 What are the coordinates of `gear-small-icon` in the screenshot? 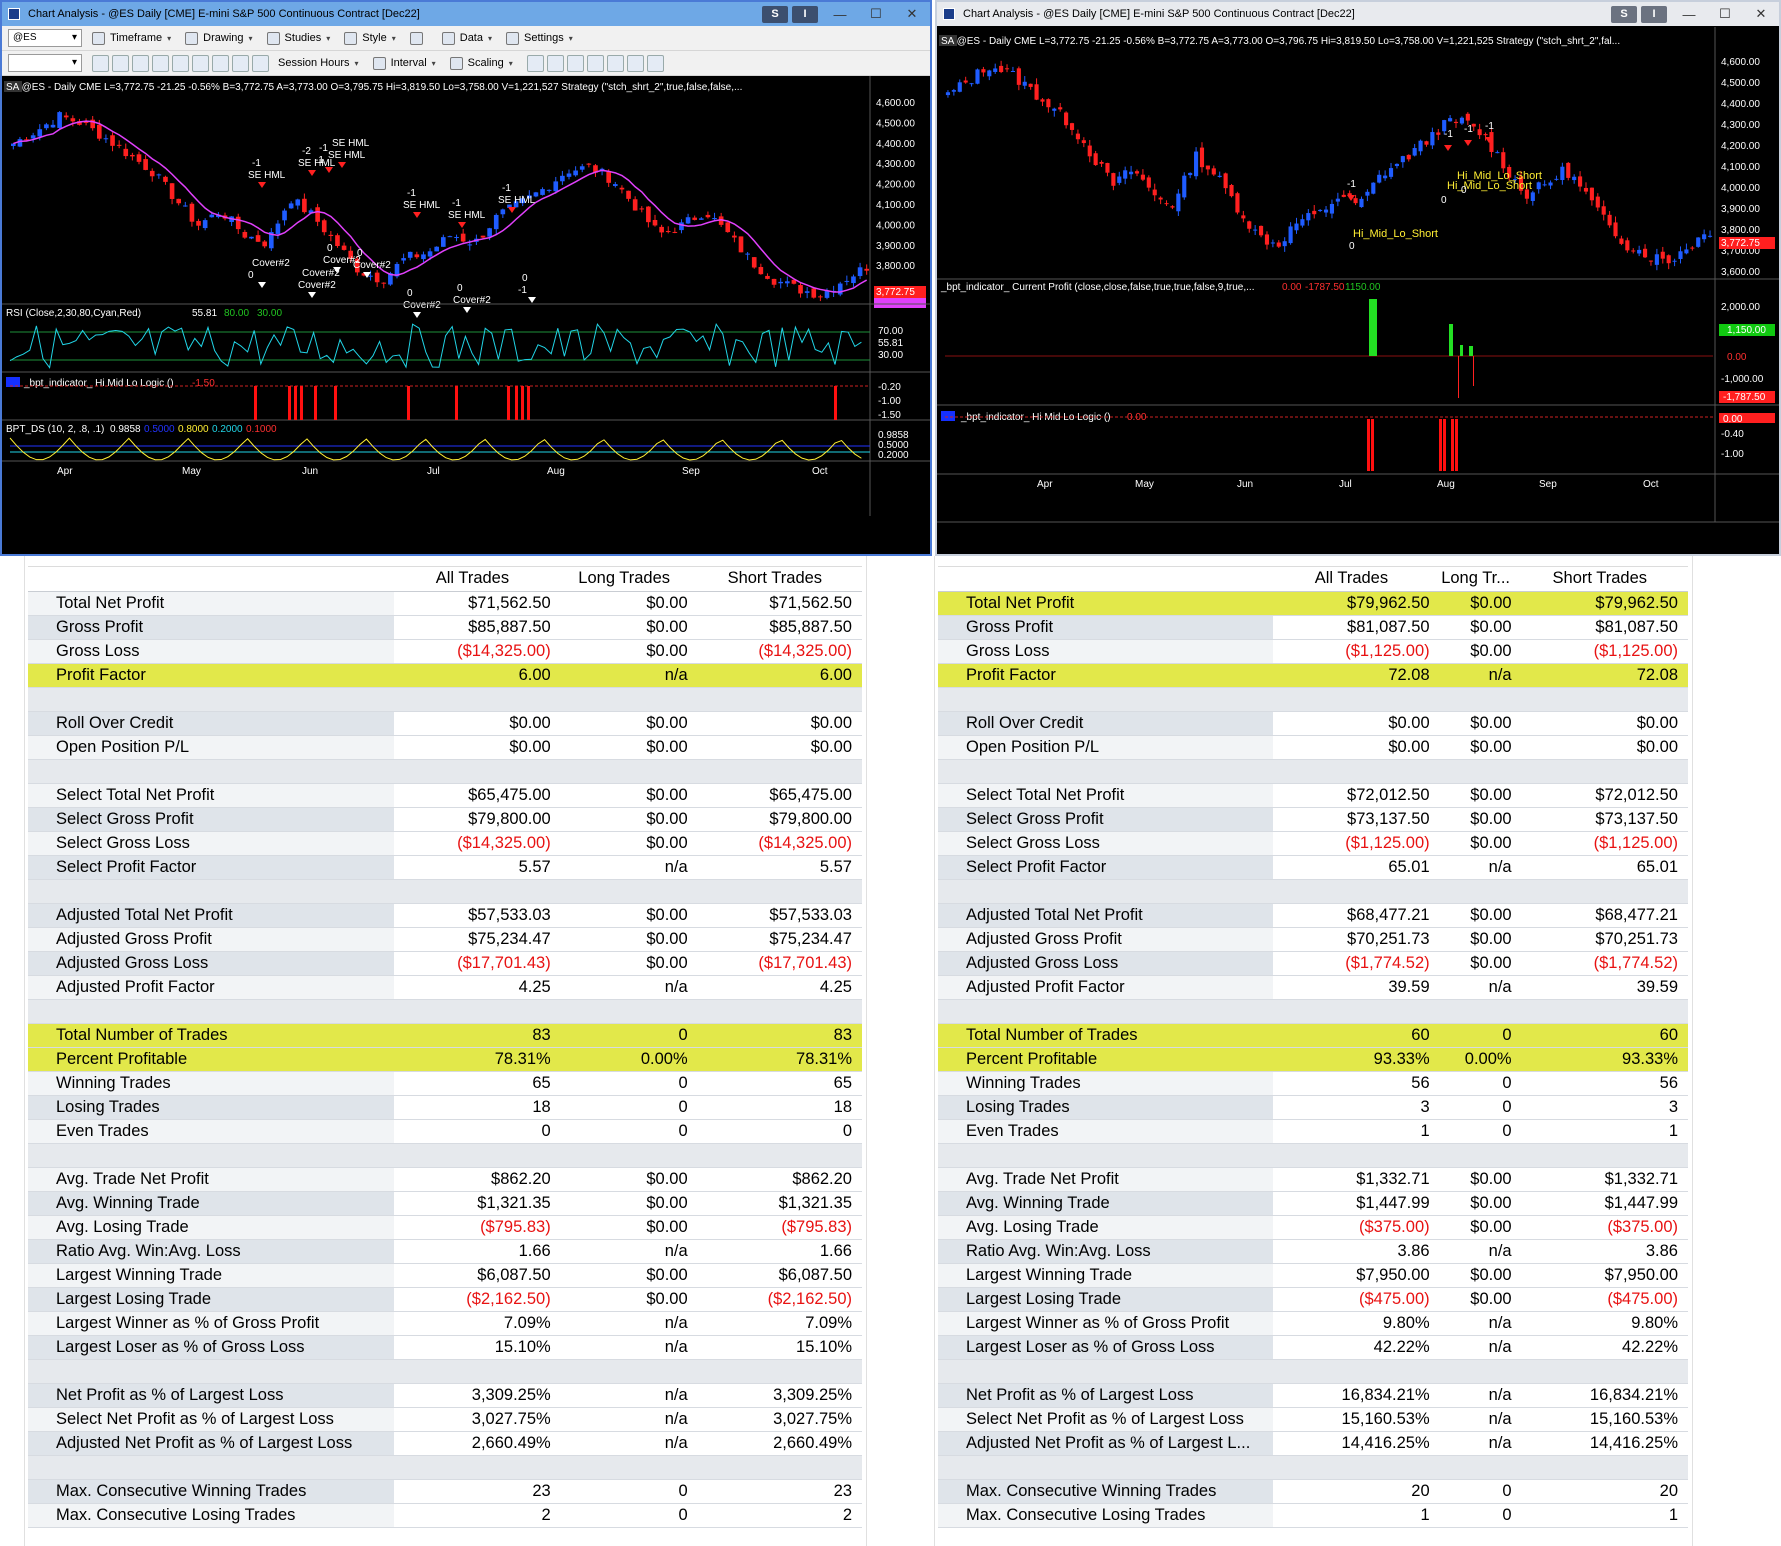 It's located at (240, 63).